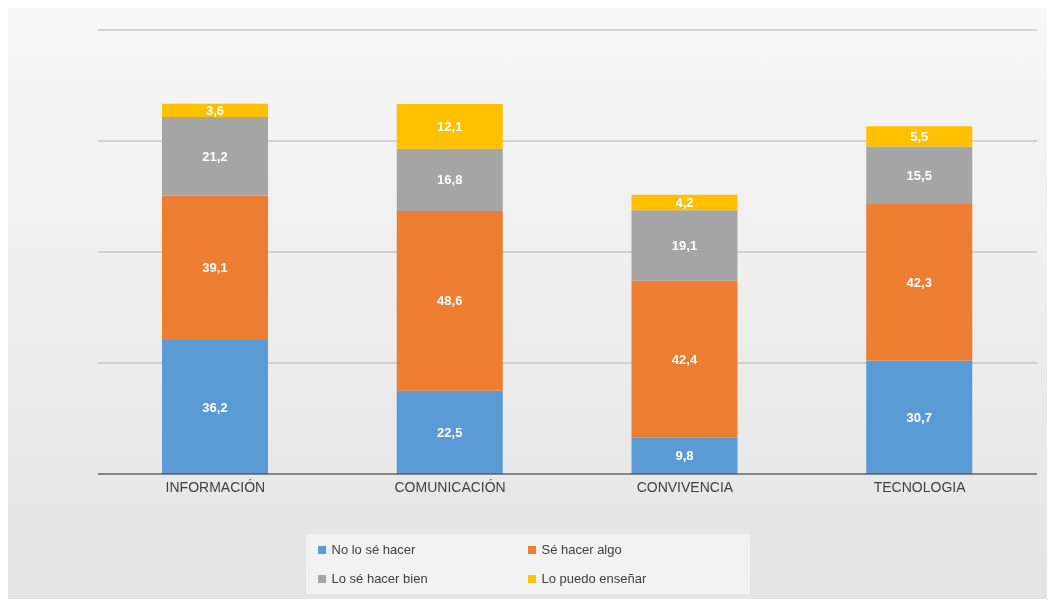  I want to click on data-label: 15,5, so click(919, 175).